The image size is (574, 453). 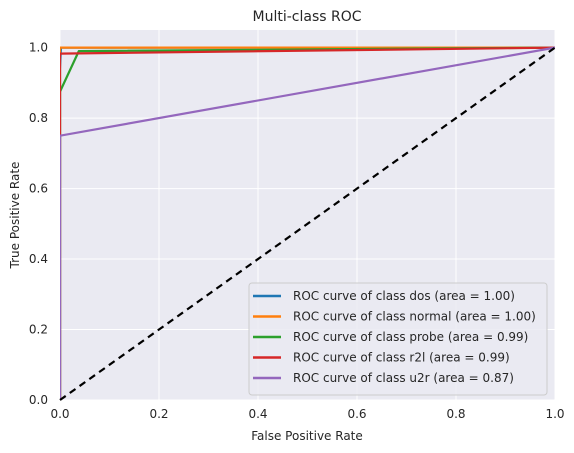 What do you see at coordinates (38, 400) in the screenshot?
I see `y-tick-label: 0.0` at bounding box center [38, 400].